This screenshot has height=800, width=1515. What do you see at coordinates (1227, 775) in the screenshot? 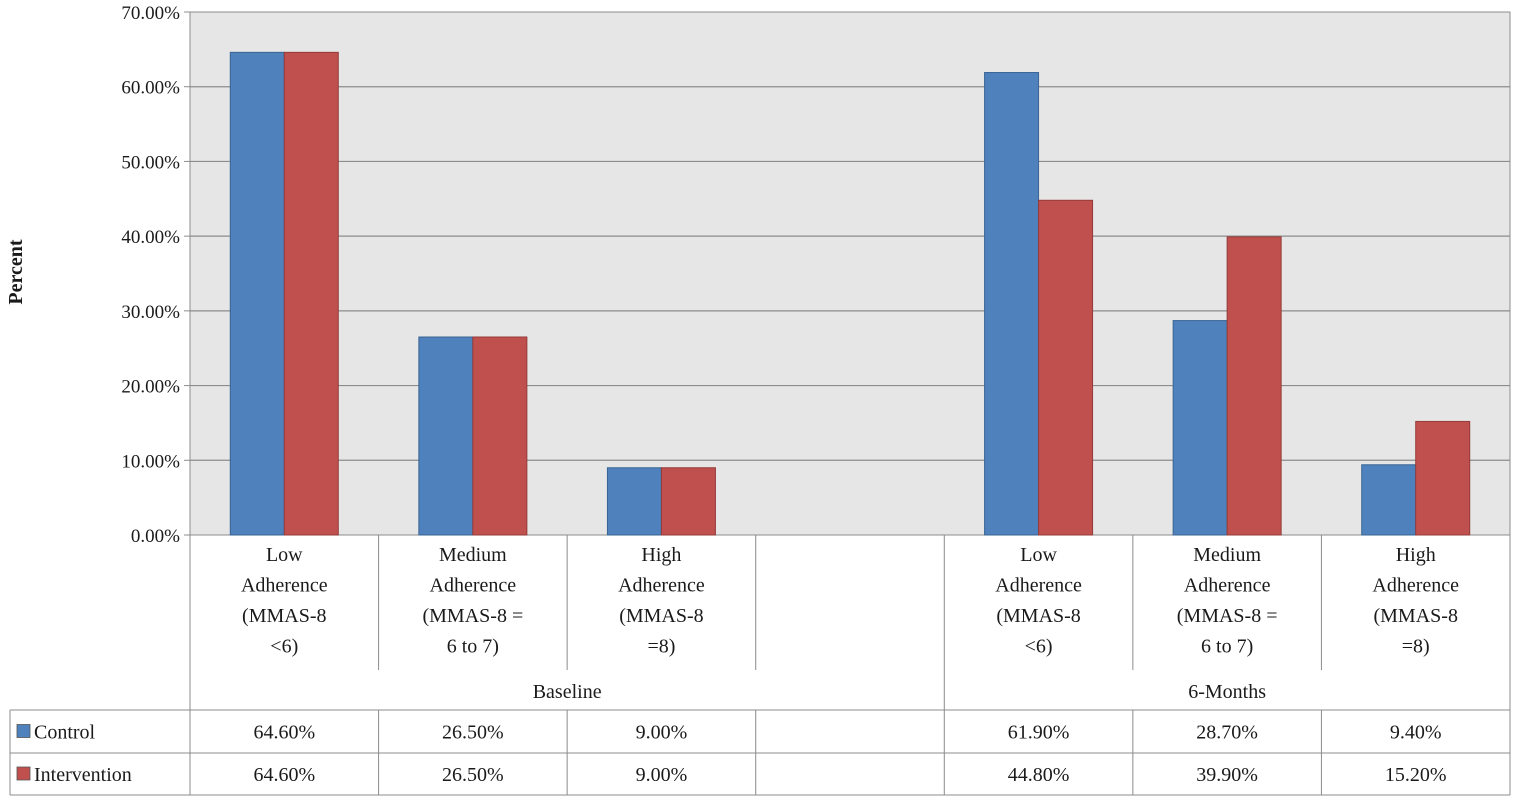
I see `data-value-label: 39.90%` at bounding box center [1227, 775].